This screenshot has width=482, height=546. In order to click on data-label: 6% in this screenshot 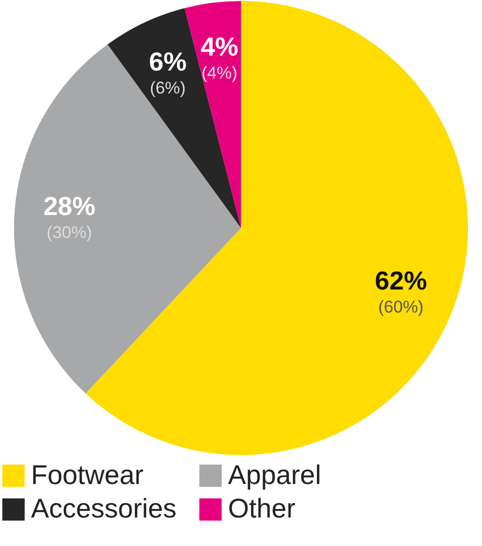, I will do `click(167, 61)`.